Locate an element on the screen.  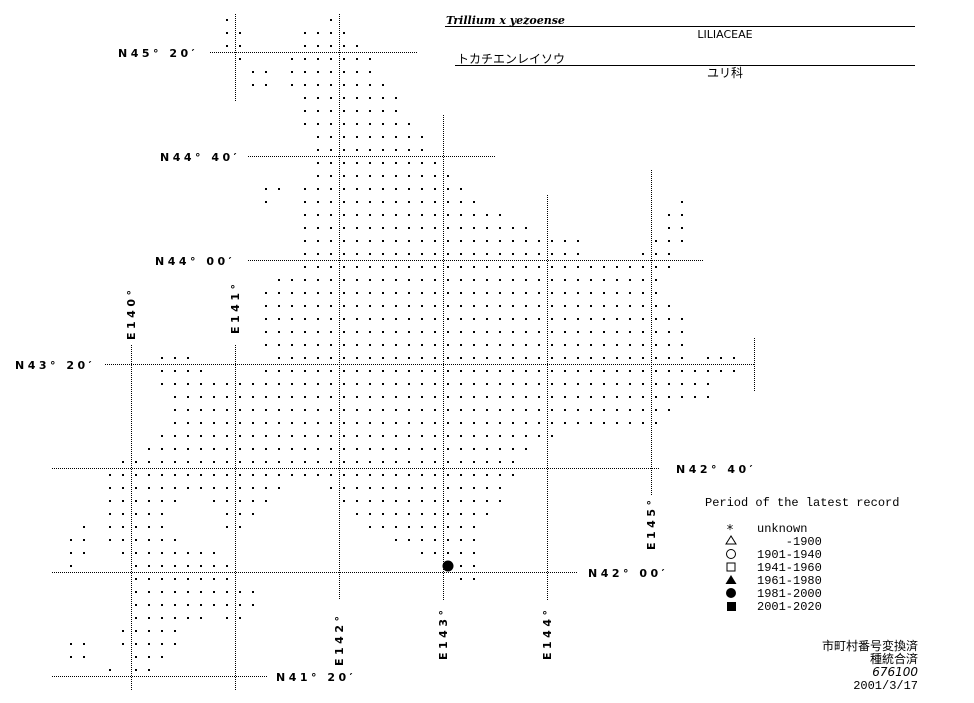
legend-label: -1900 is located at coordinates (789, 542).